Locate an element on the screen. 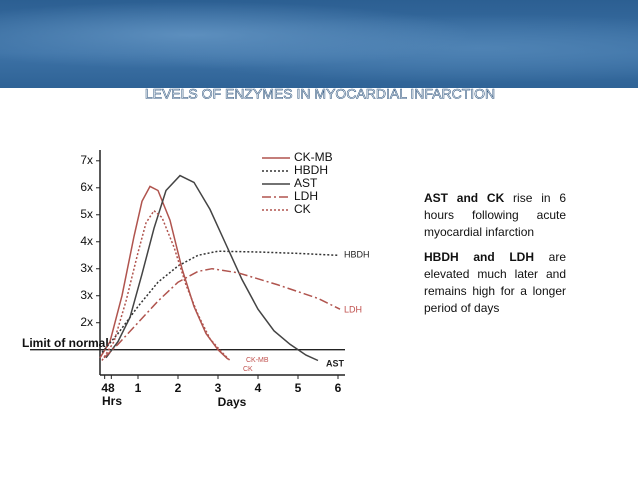 The width and height of the screenshot is (638, 478). curve-label: LDH is located at coordinates (353, 309).